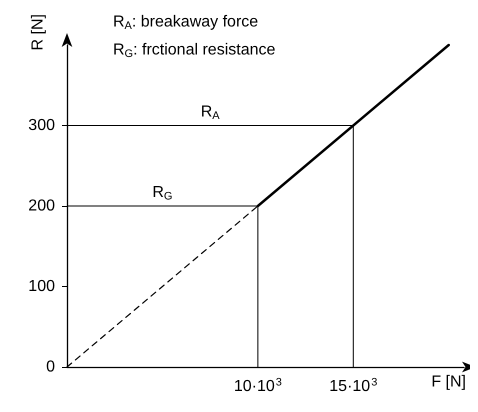  Describe the element at coordinates (51, 367) in the screenshot. I see `y-tick-label: 0` at that location.